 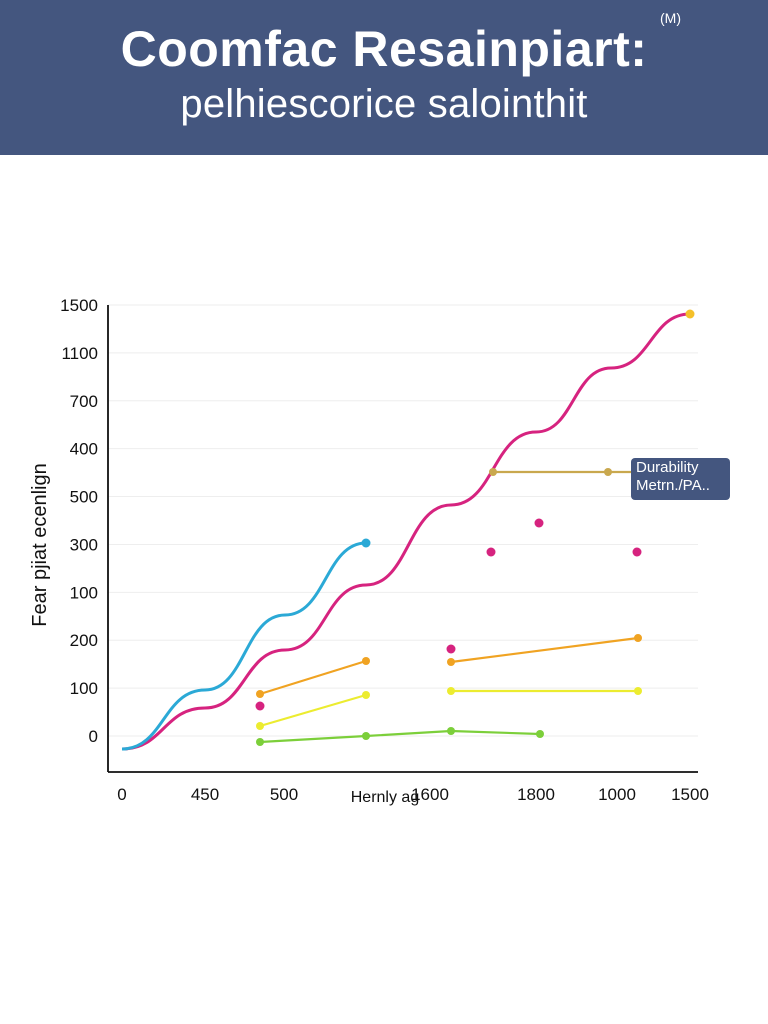 What do you see at coordinates (400, 736) in the screenshot?
I see `series-segment-green` at bounding box center [400, 736].